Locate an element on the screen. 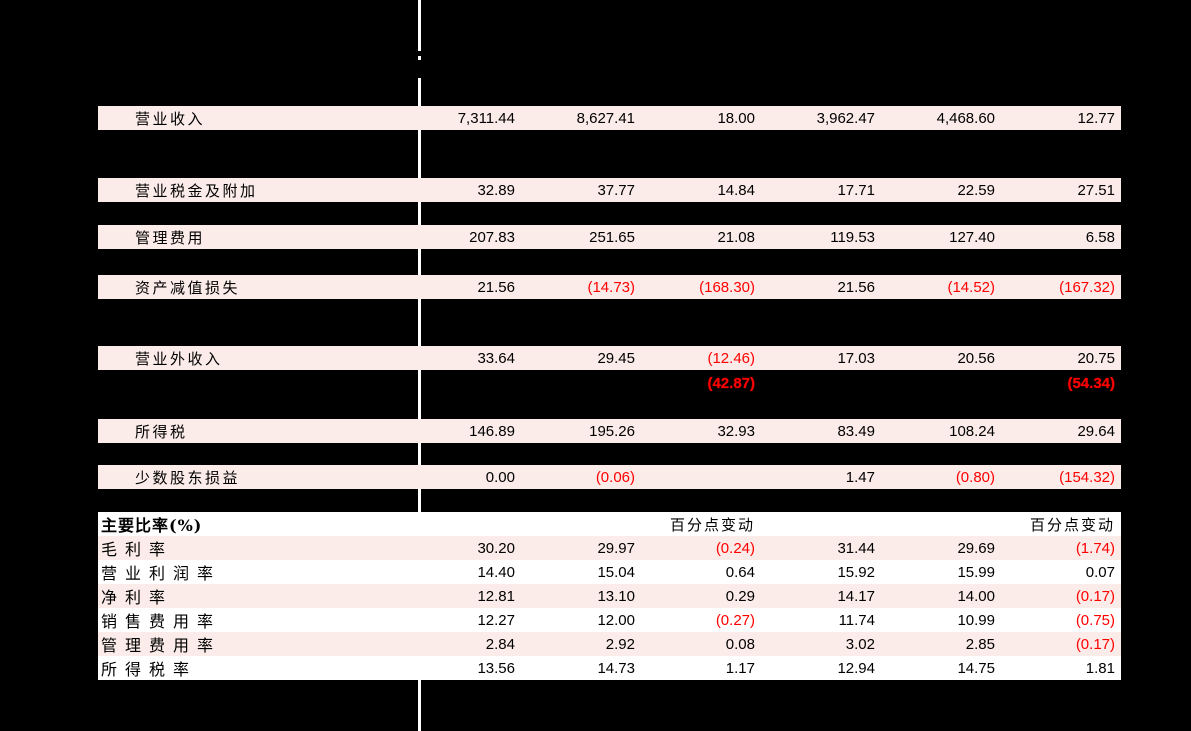 The image size is (1191, 731). cell-value: 12.00 is located at coordinates (616, 620).